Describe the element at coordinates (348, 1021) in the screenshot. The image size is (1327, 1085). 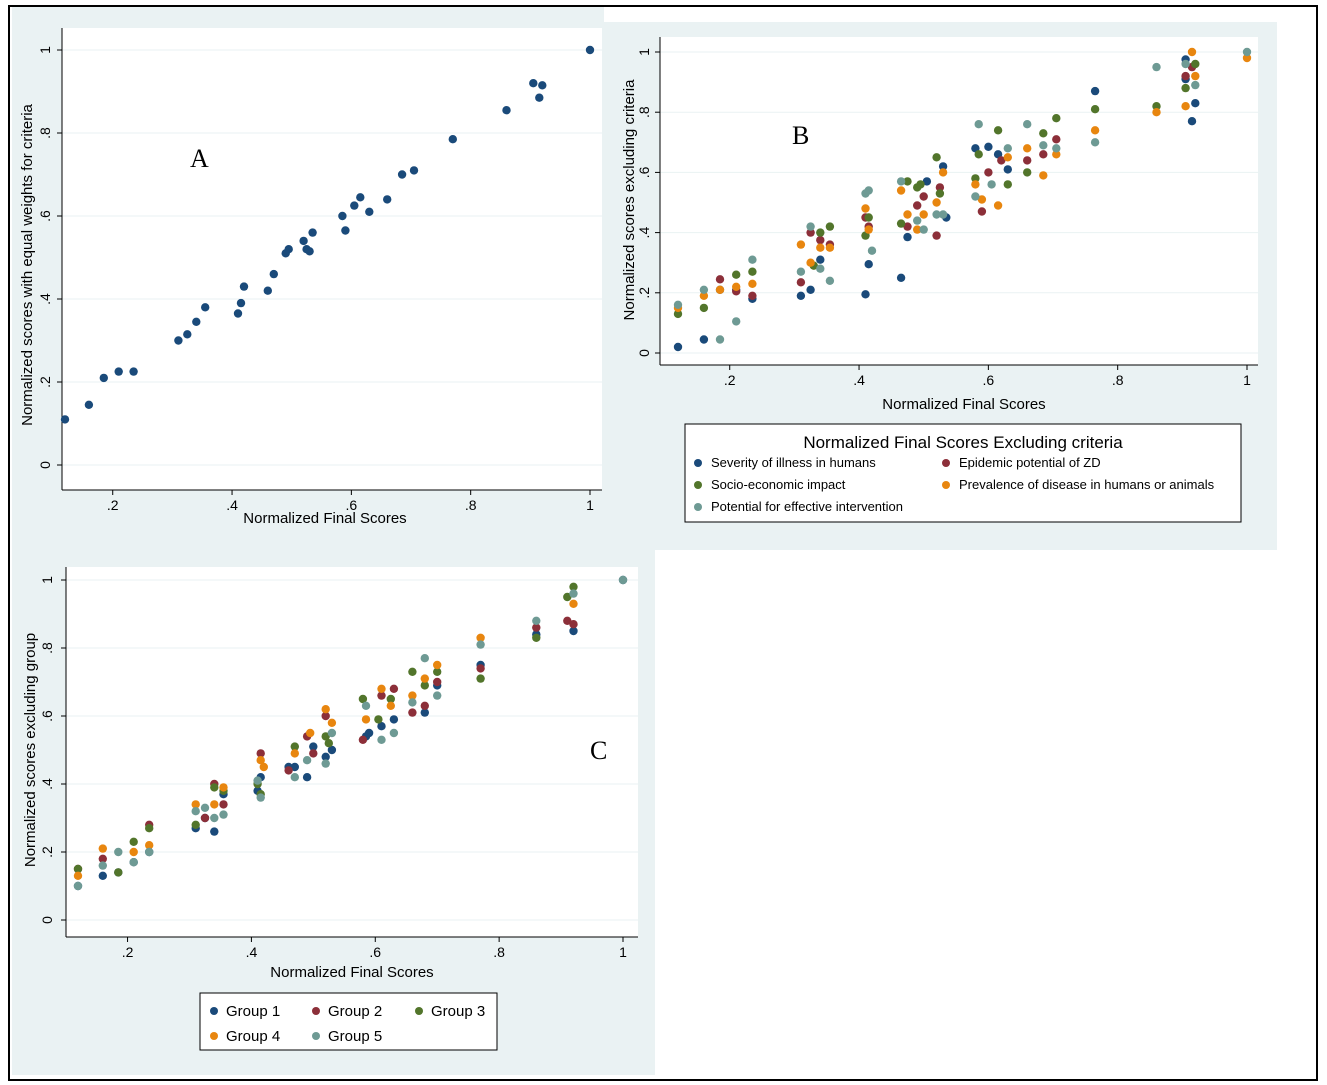
I see `legend-c: Group 1 Group 2 Group 3 Group 4 Group 5` at that location.